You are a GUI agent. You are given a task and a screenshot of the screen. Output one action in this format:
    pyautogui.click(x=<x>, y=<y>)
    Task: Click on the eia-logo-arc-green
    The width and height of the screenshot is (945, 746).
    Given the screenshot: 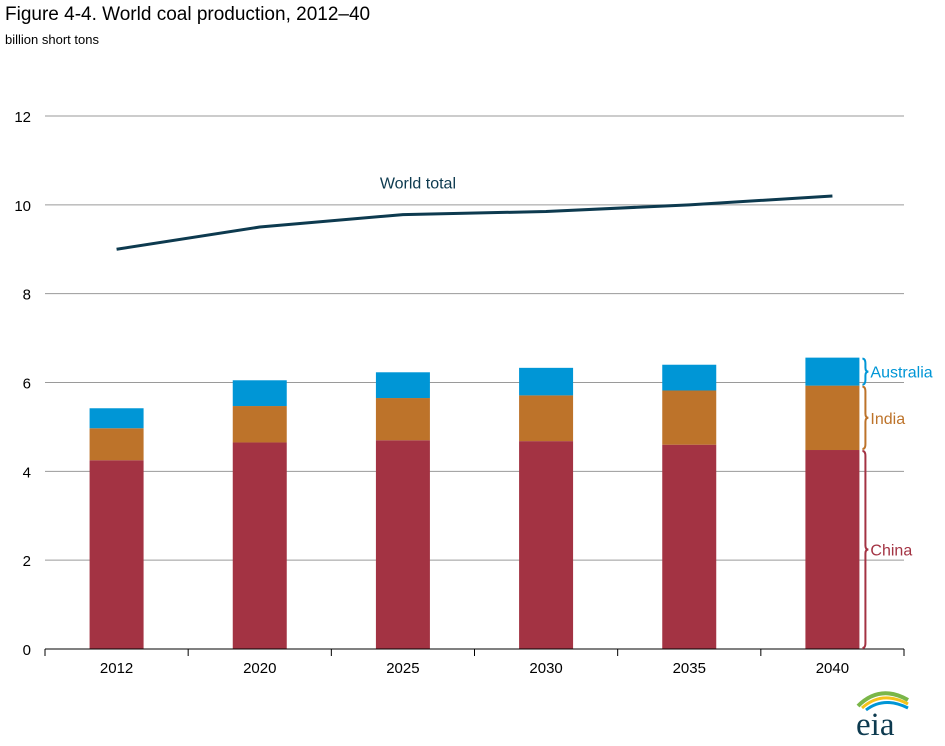 What is the action you would take?
    pyautogui.click(x=882, y=699)
    